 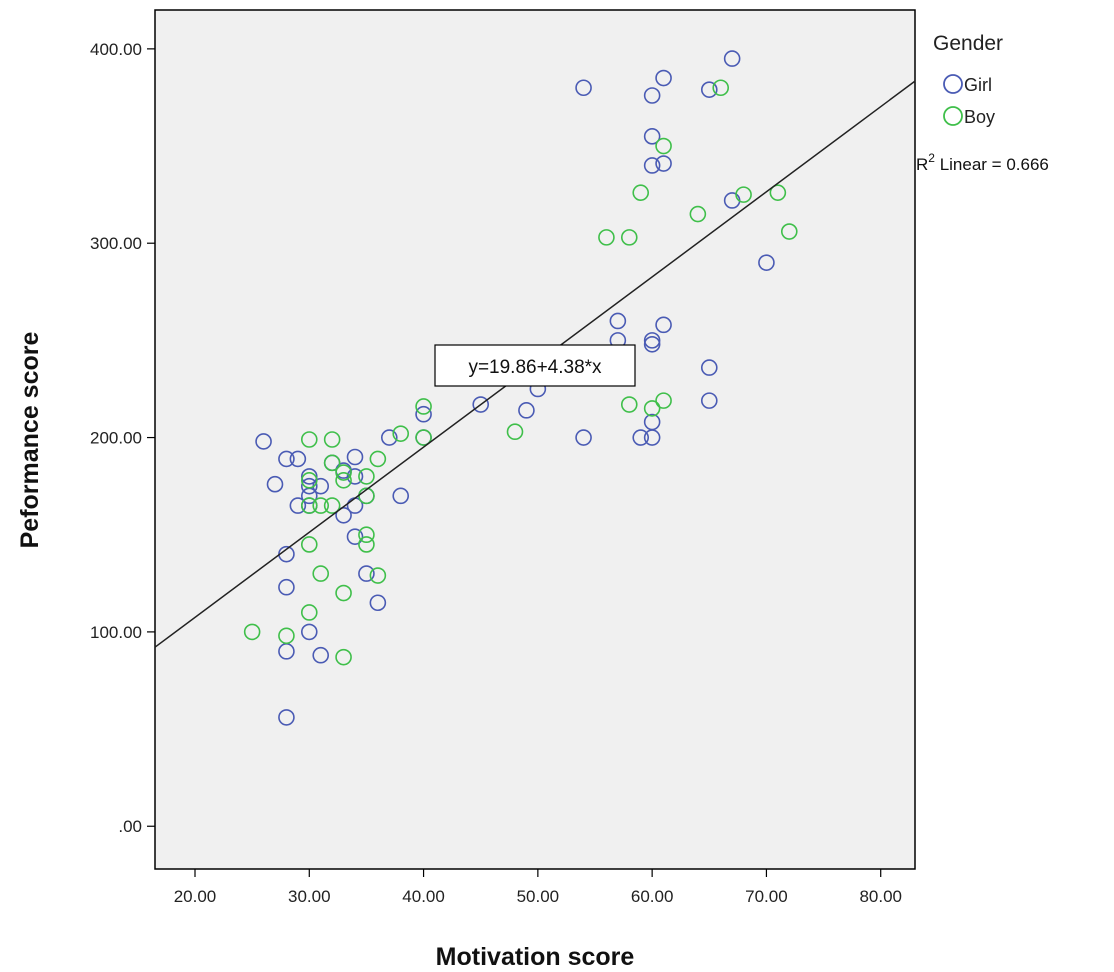 I want to click on y-tick-label: .00, so click(x=130, y=826).